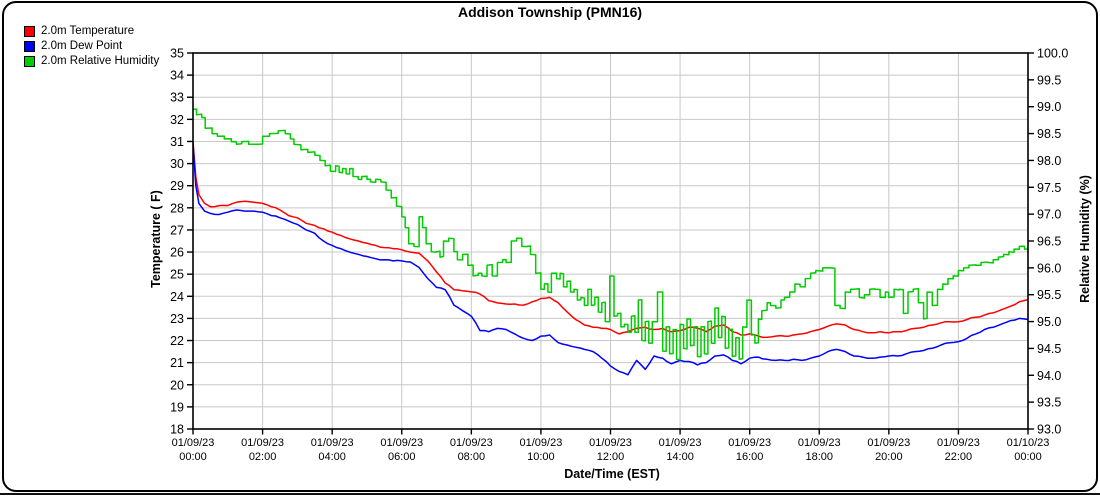  Describe the element at coordinates (177, 319) in the screenshot. I see `left-axis-tick-label: 23` at that location.